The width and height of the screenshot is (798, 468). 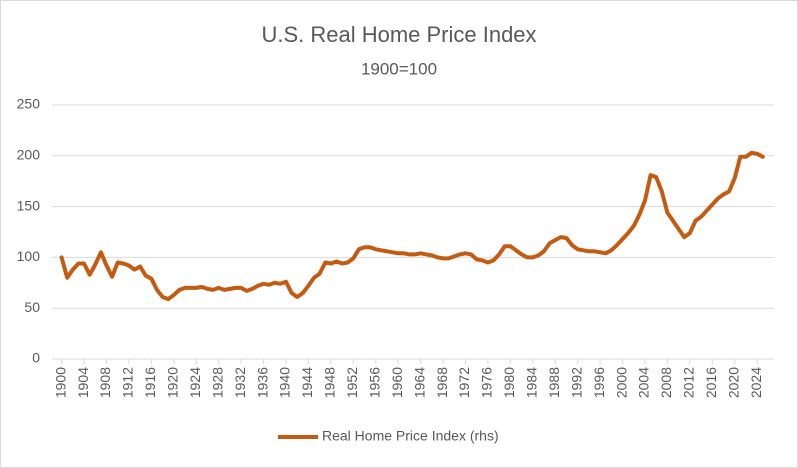 What do you see at coordinates (464, 382) in the screenshot?
I see `x-tick-label: 1972` at bounding box center [464, 382].